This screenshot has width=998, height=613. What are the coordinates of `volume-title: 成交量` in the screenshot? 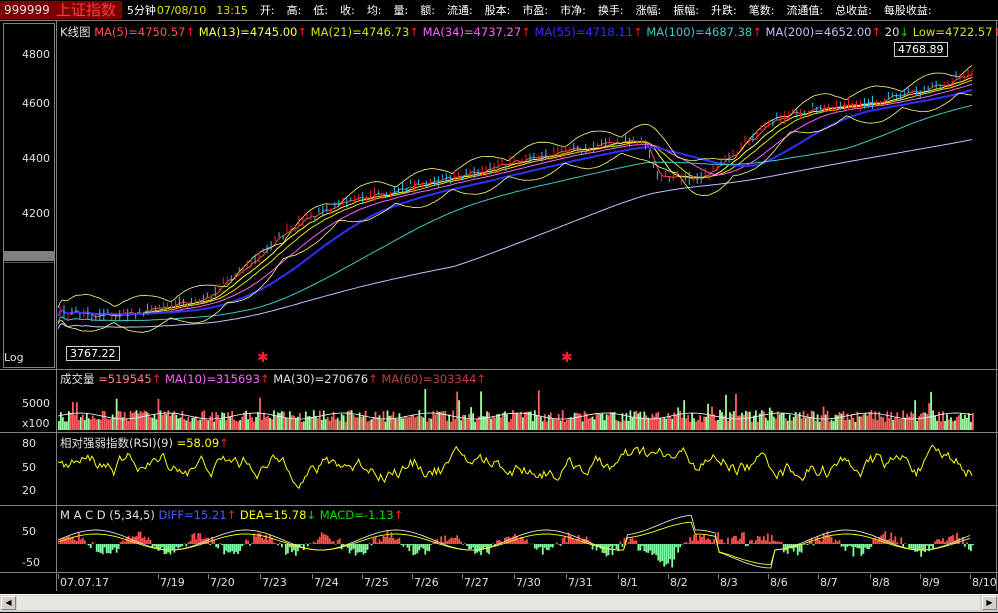 It's located at (77, 379).